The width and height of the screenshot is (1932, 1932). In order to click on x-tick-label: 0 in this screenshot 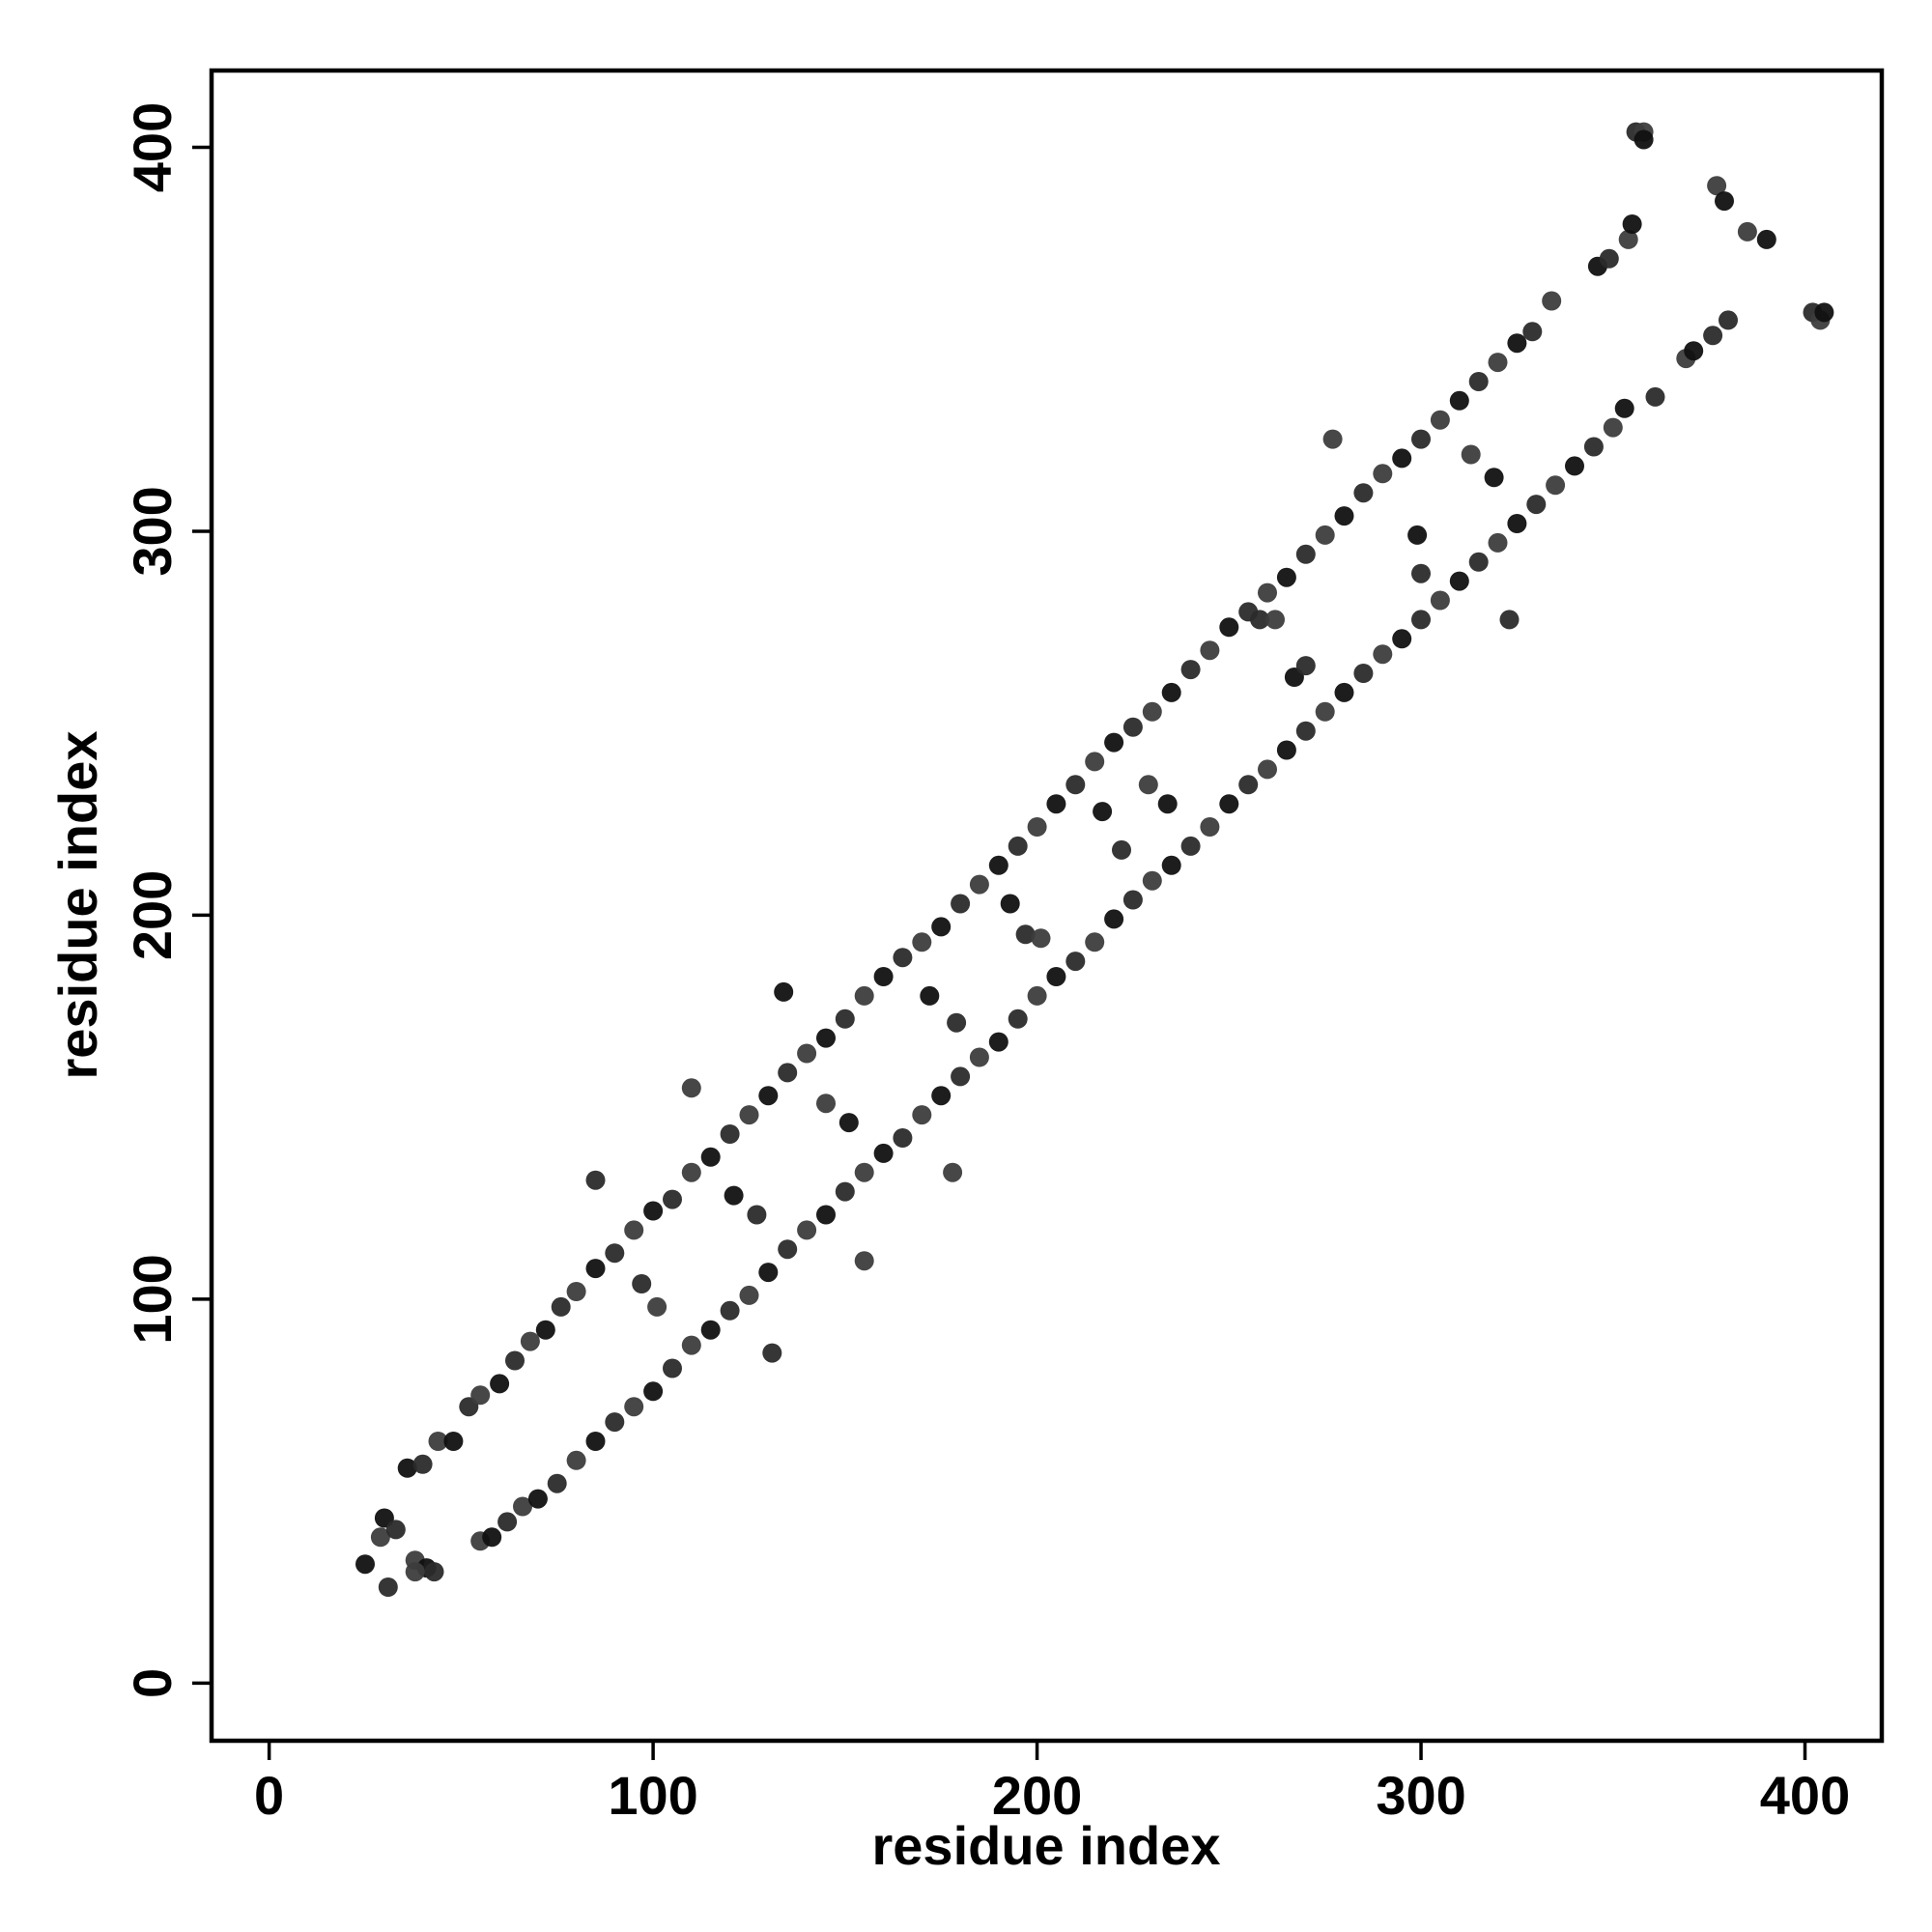, I will do `click(269, 1795)`.